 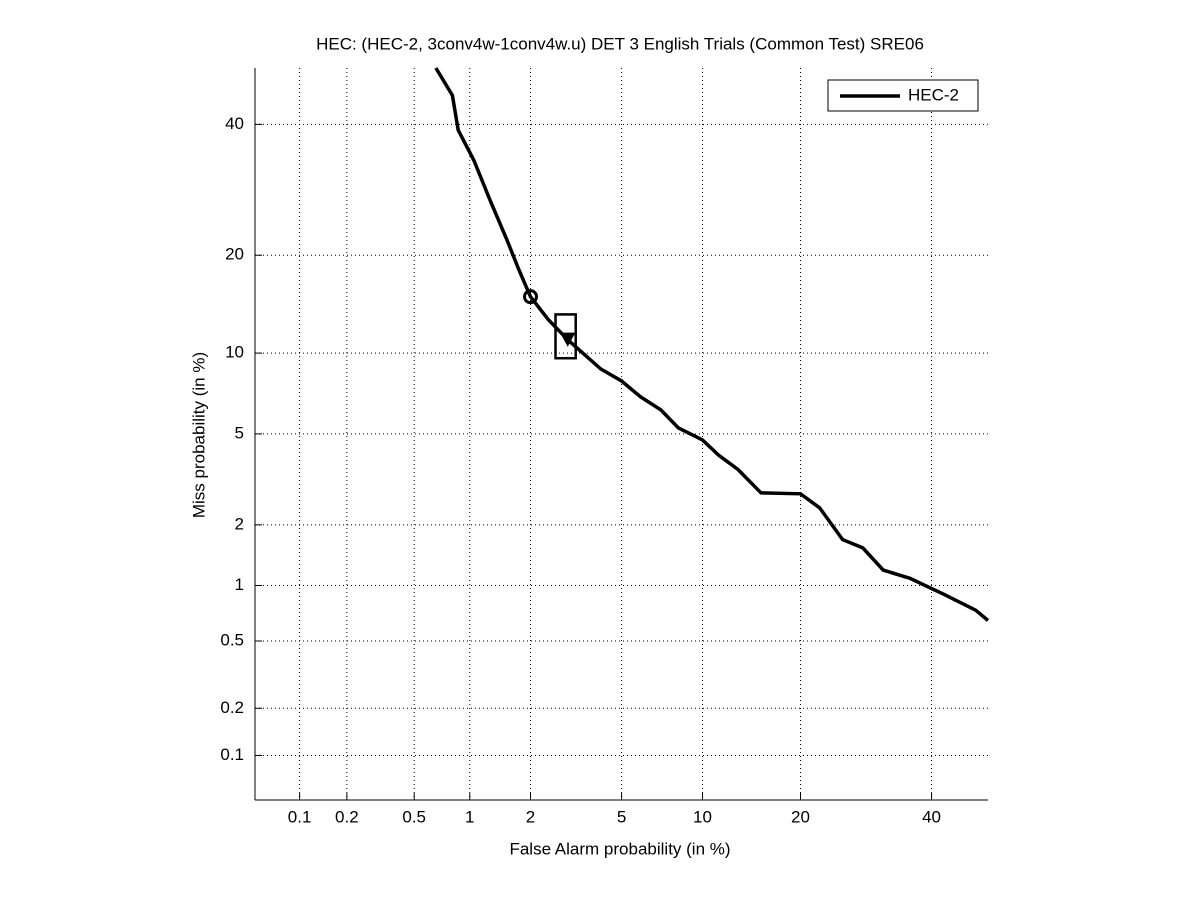 What do you see at coordinates (232, 707) in the screenshot?
I see `y-tick-label: 0.2` at bounding box center [232, 707].